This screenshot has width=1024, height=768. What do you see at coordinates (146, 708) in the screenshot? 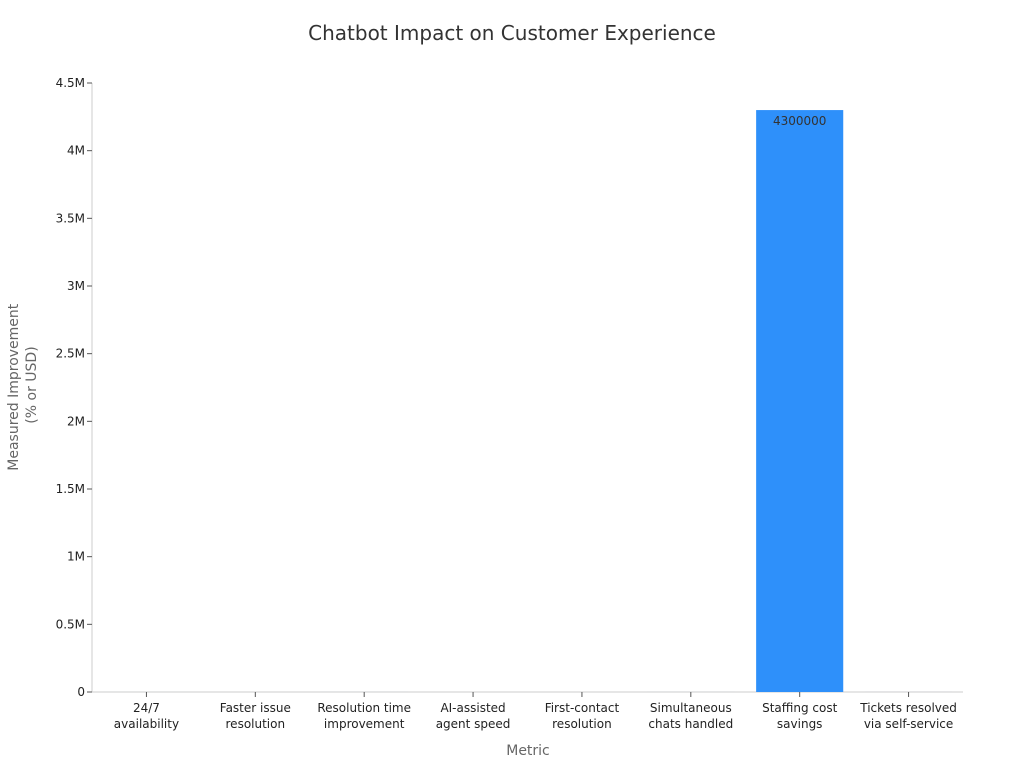
I see `x-tick-label-line: 24/7` at bounding box center [146, 708].